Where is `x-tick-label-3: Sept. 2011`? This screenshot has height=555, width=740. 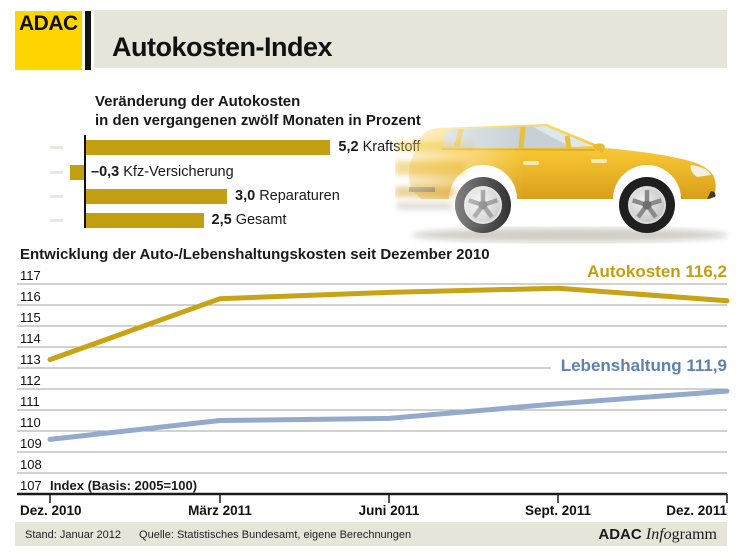
x-tick-label-3: Sept. 2011 is located at coordinates (558, 510).